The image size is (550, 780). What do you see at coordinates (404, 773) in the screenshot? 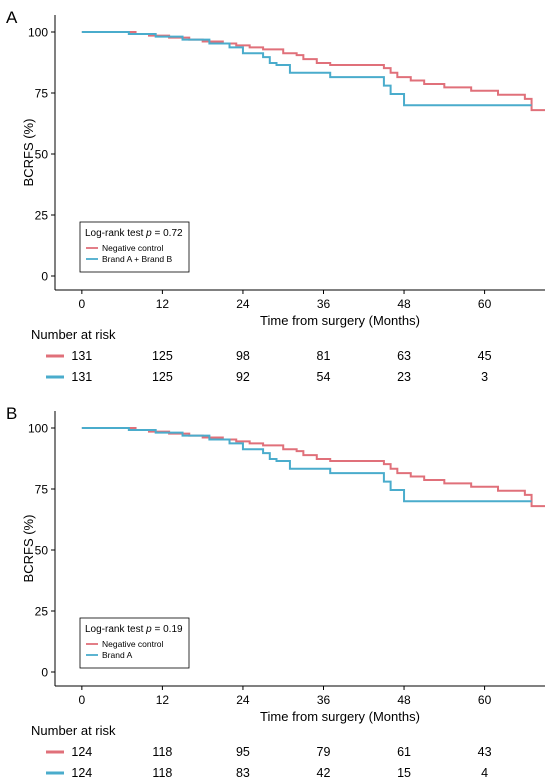
I see `risk-count: 15` at bounding box center [404, 773].